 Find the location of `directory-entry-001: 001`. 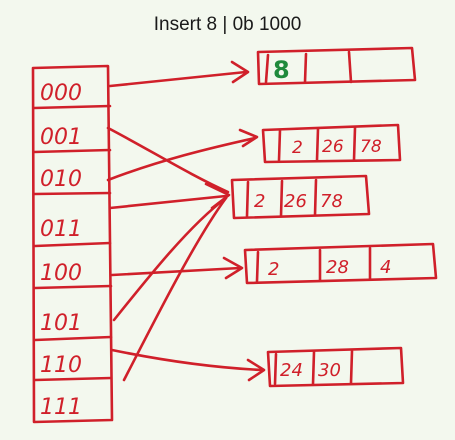

directory-entry-001: 001 is located at coordinates (61, 137).